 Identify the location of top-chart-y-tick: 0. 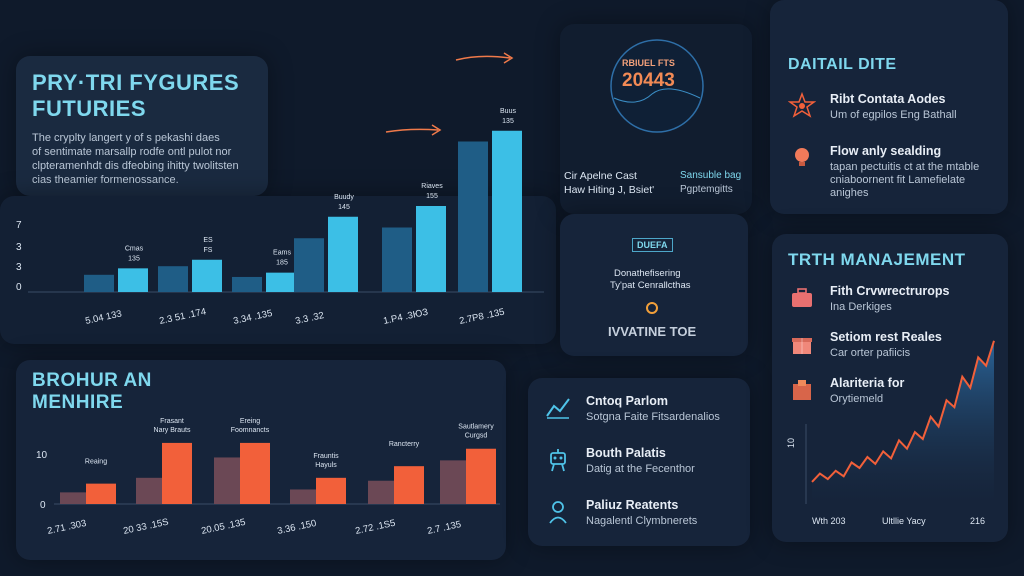
(19, 287).